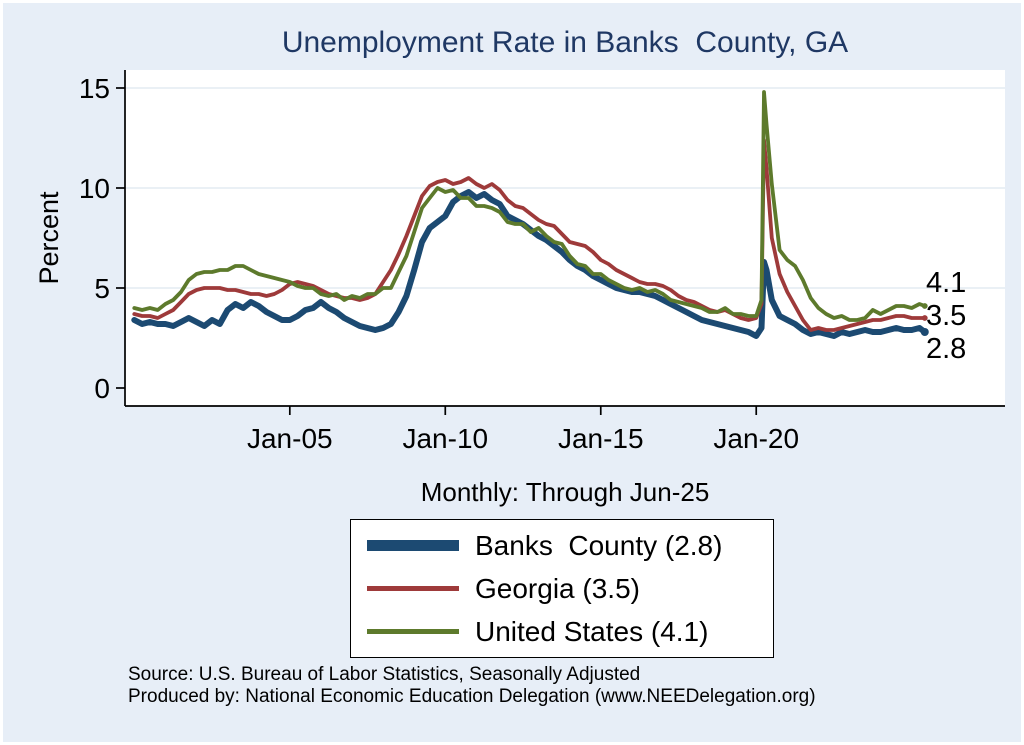 The width and height of the screenshot is (1024, 745). What do you see at coordinates (946, 316) in the screenshot?
I see `end-value-label-georgia: 3.5` at bounding box center [946, 316].